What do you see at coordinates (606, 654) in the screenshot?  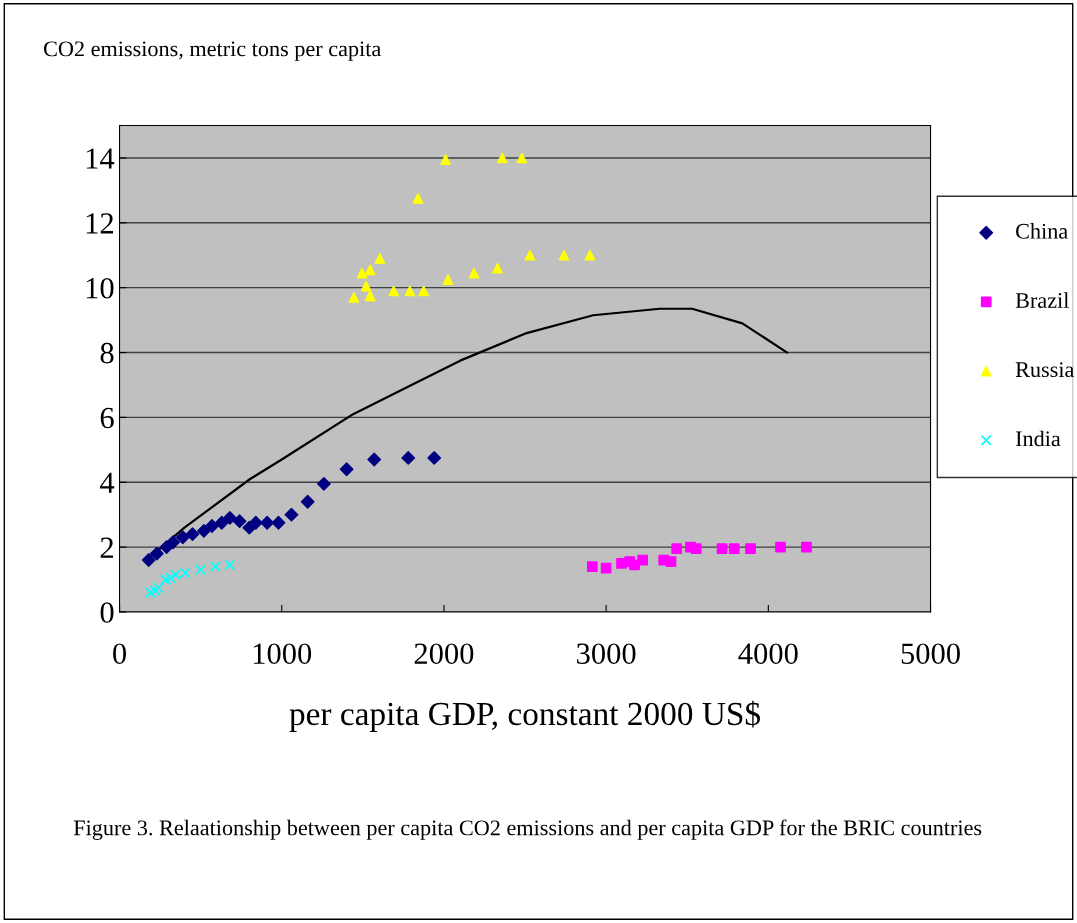 I see `x-tick-label: 3000` at bounding box center [606, 654].